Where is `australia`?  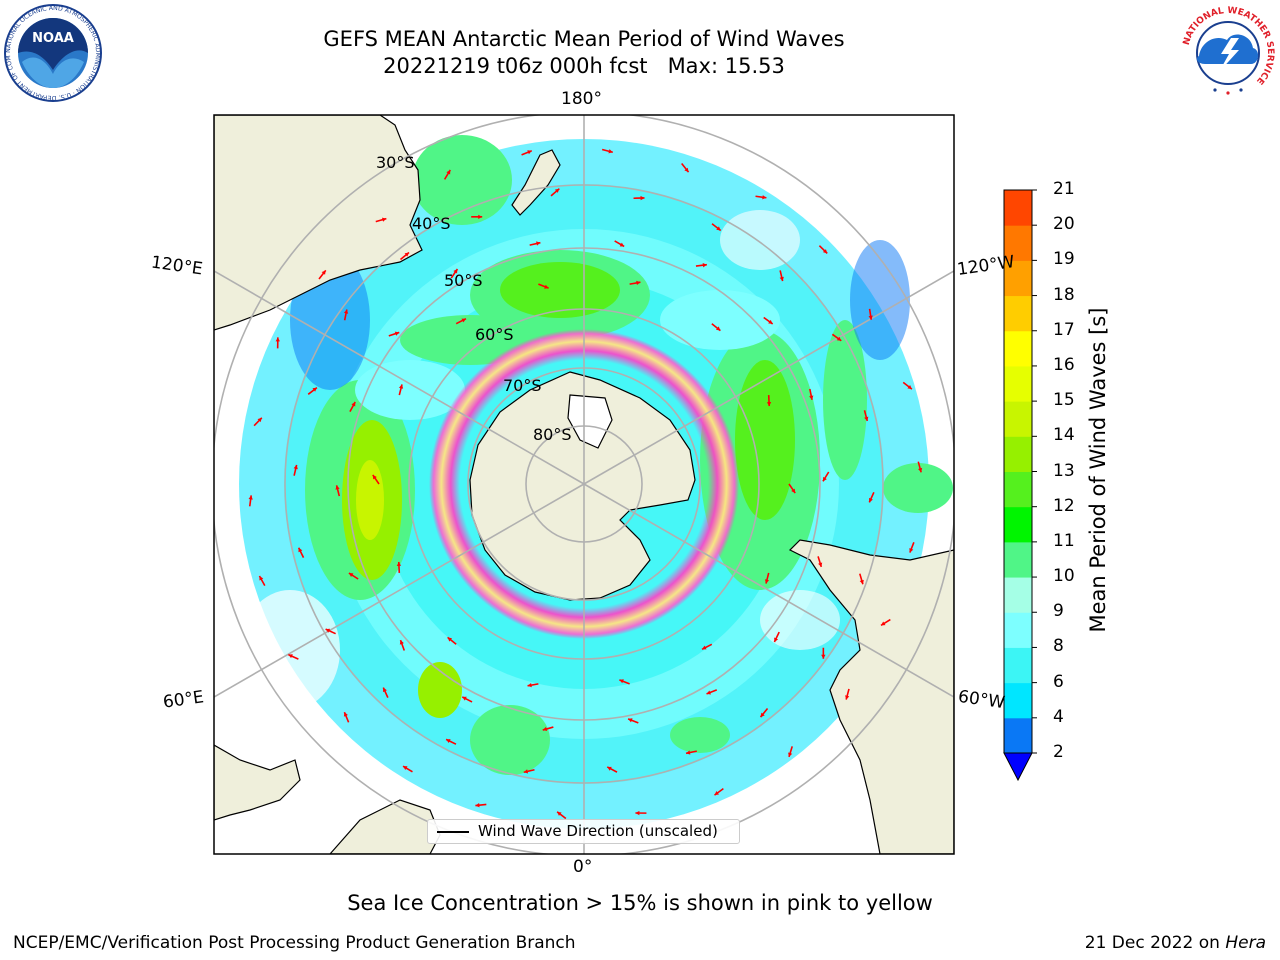
australia is located at coordinates (318, 223).